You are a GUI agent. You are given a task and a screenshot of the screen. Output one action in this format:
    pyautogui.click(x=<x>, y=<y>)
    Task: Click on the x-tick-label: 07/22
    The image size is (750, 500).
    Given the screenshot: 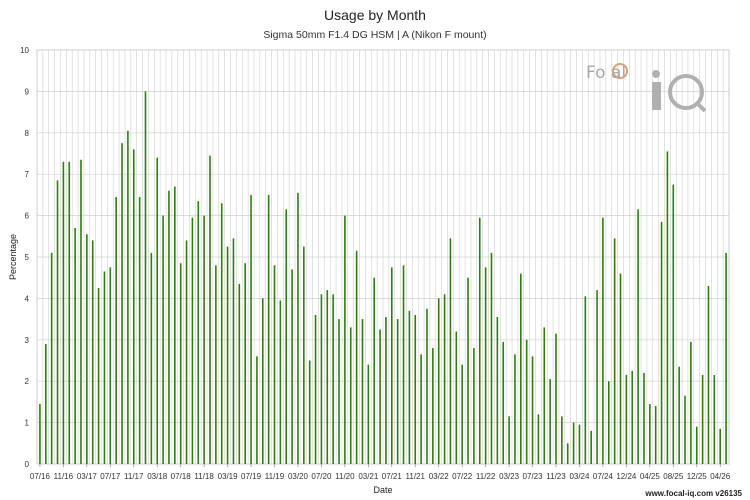 What is the action you would take?
    pyautogui.click(x=462, y=476)
    